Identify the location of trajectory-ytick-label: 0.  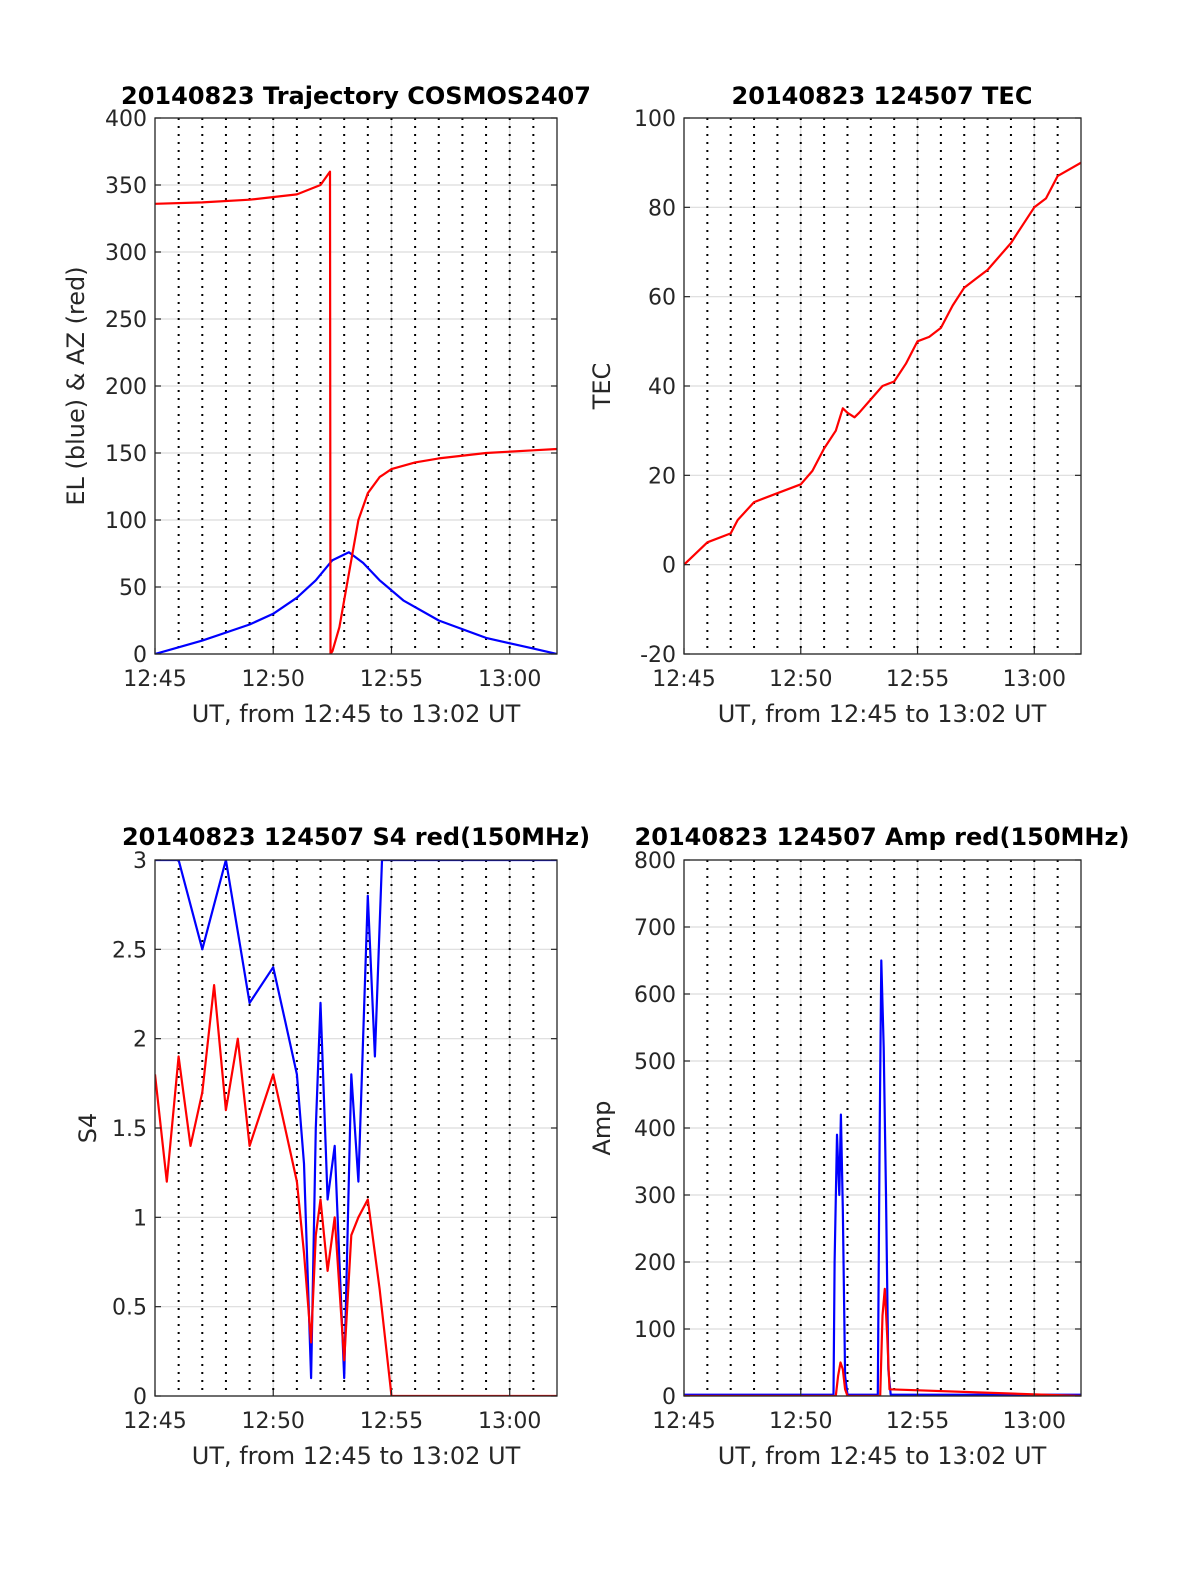
(140, 655).